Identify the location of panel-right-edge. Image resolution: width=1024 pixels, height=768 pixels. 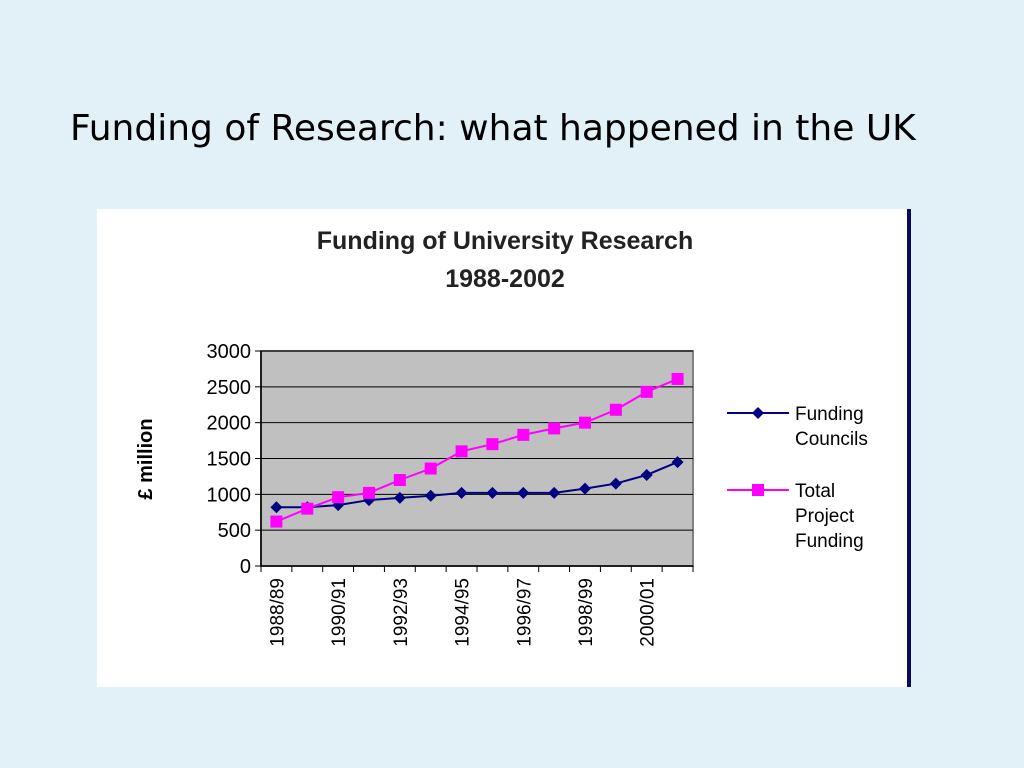
(909, 448).